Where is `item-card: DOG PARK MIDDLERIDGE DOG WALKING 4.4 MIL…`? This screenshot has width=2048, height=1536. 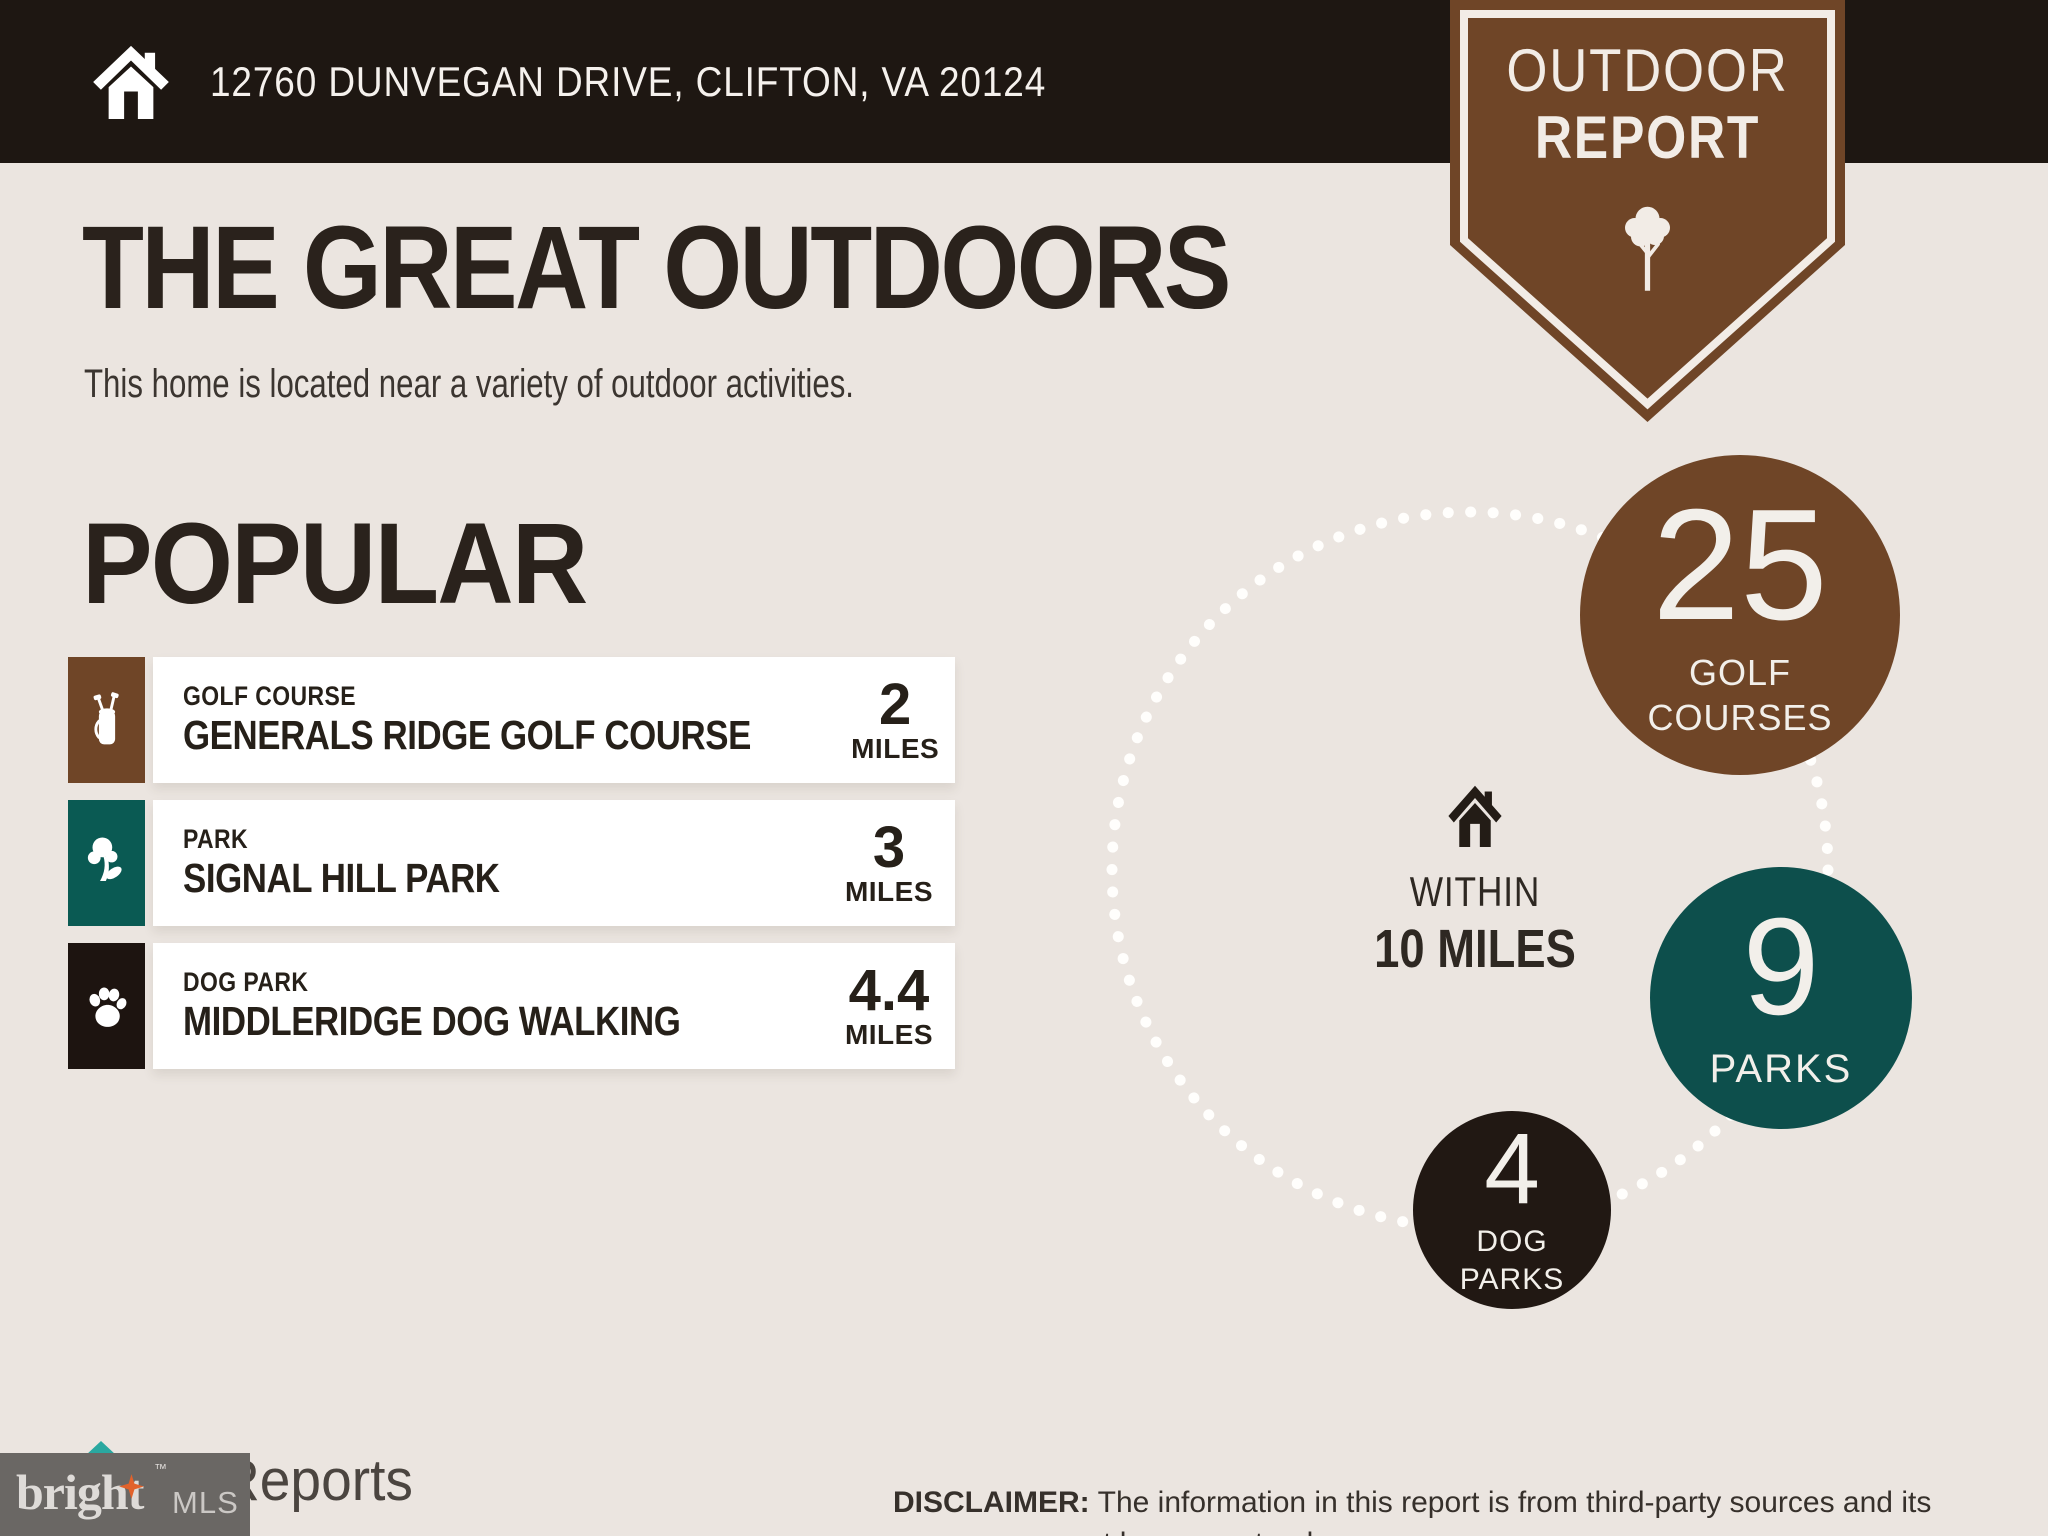
item-card: DOG PARK MIDDLERIDGE DOG WALKING 4.4 MIL… is located at coordinates (554, 1006).